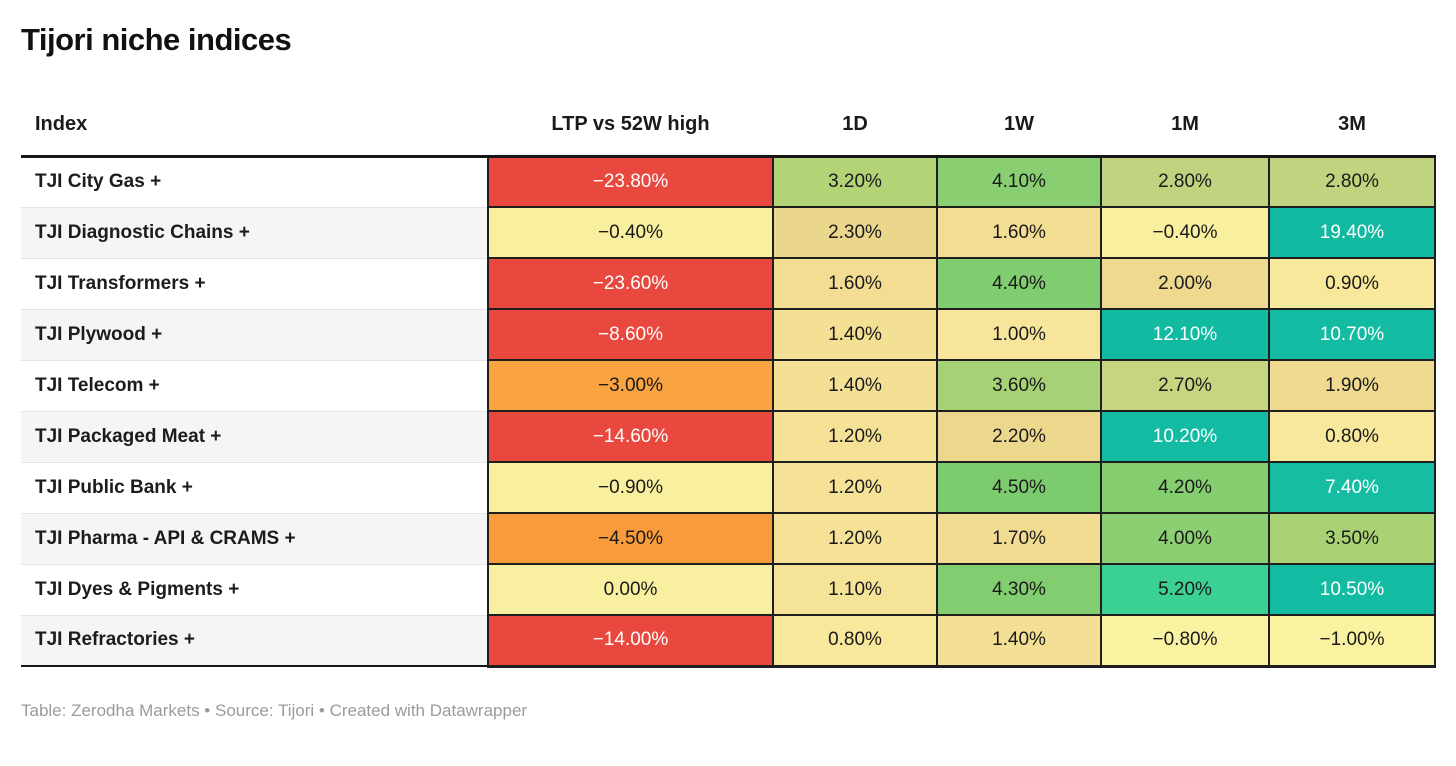  Describe the element at coordinates (630, 129) in the screenshot. I see `column-header-ltp-vs-52w-high: LTP vs 52W high` at that location.